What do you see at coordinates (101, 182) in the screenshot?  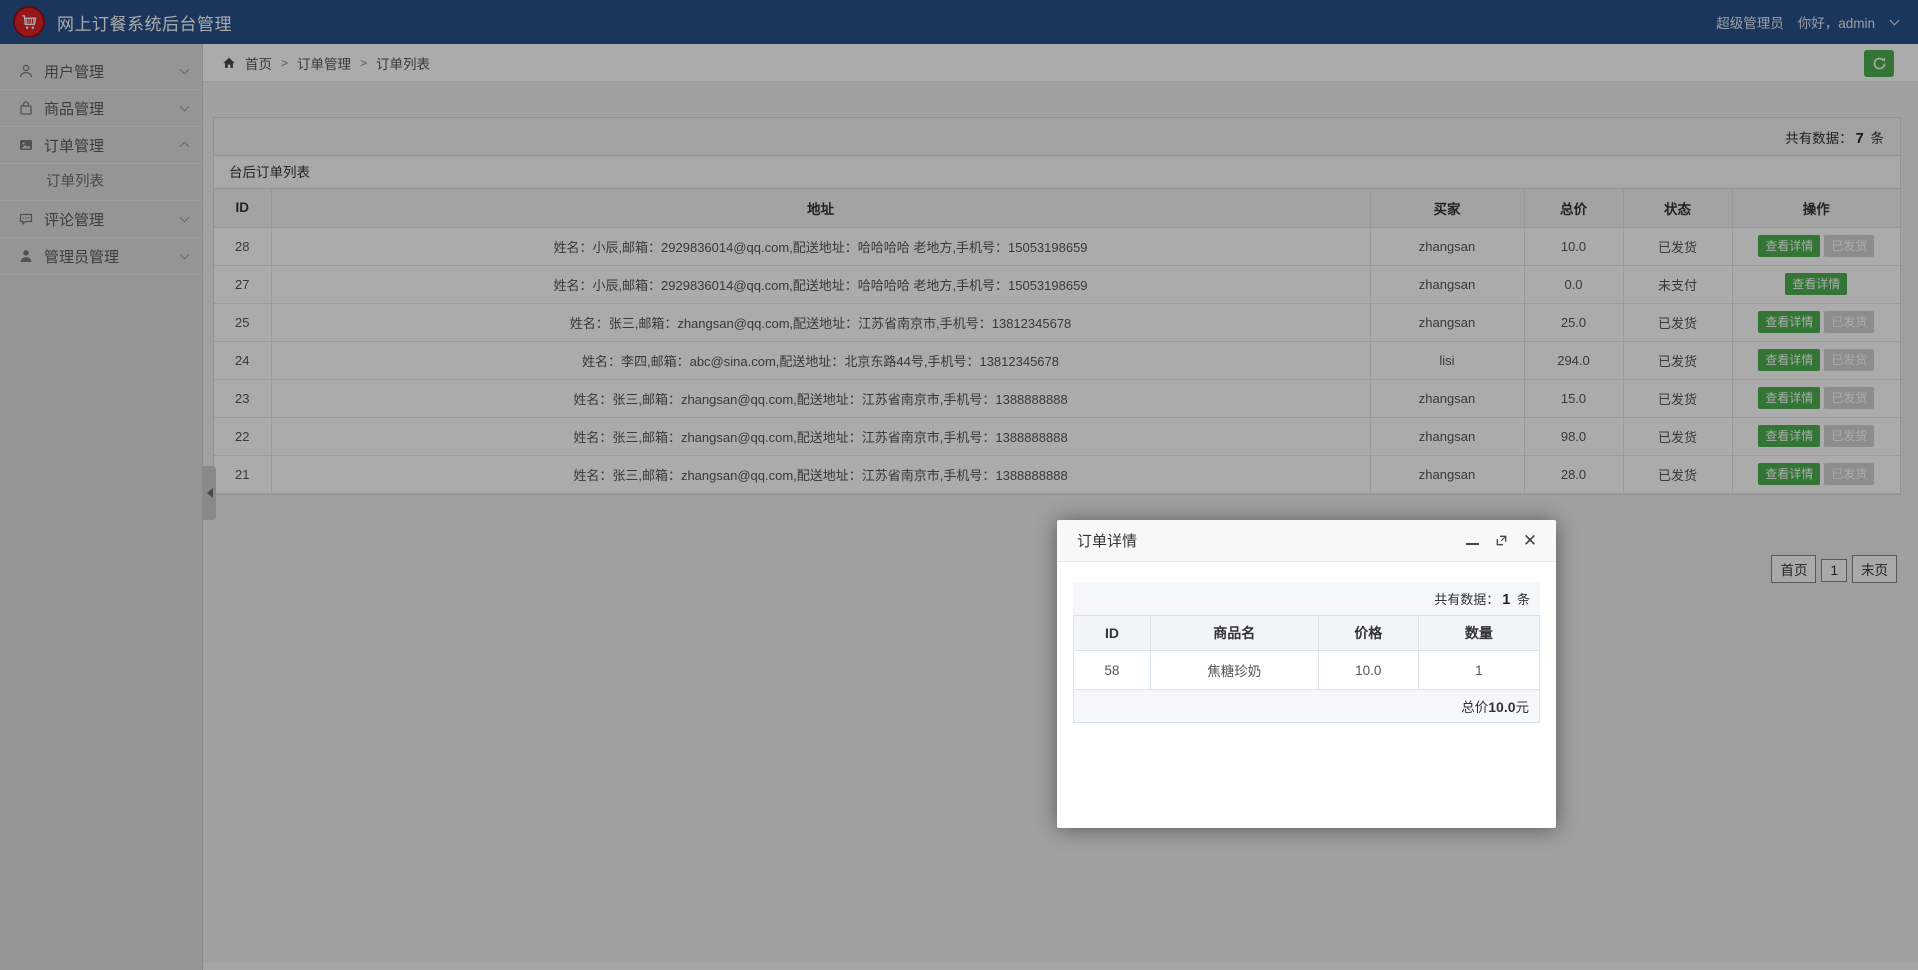 I see `sidebar-subitem: 订单列表` at bounding box center [101, 182].